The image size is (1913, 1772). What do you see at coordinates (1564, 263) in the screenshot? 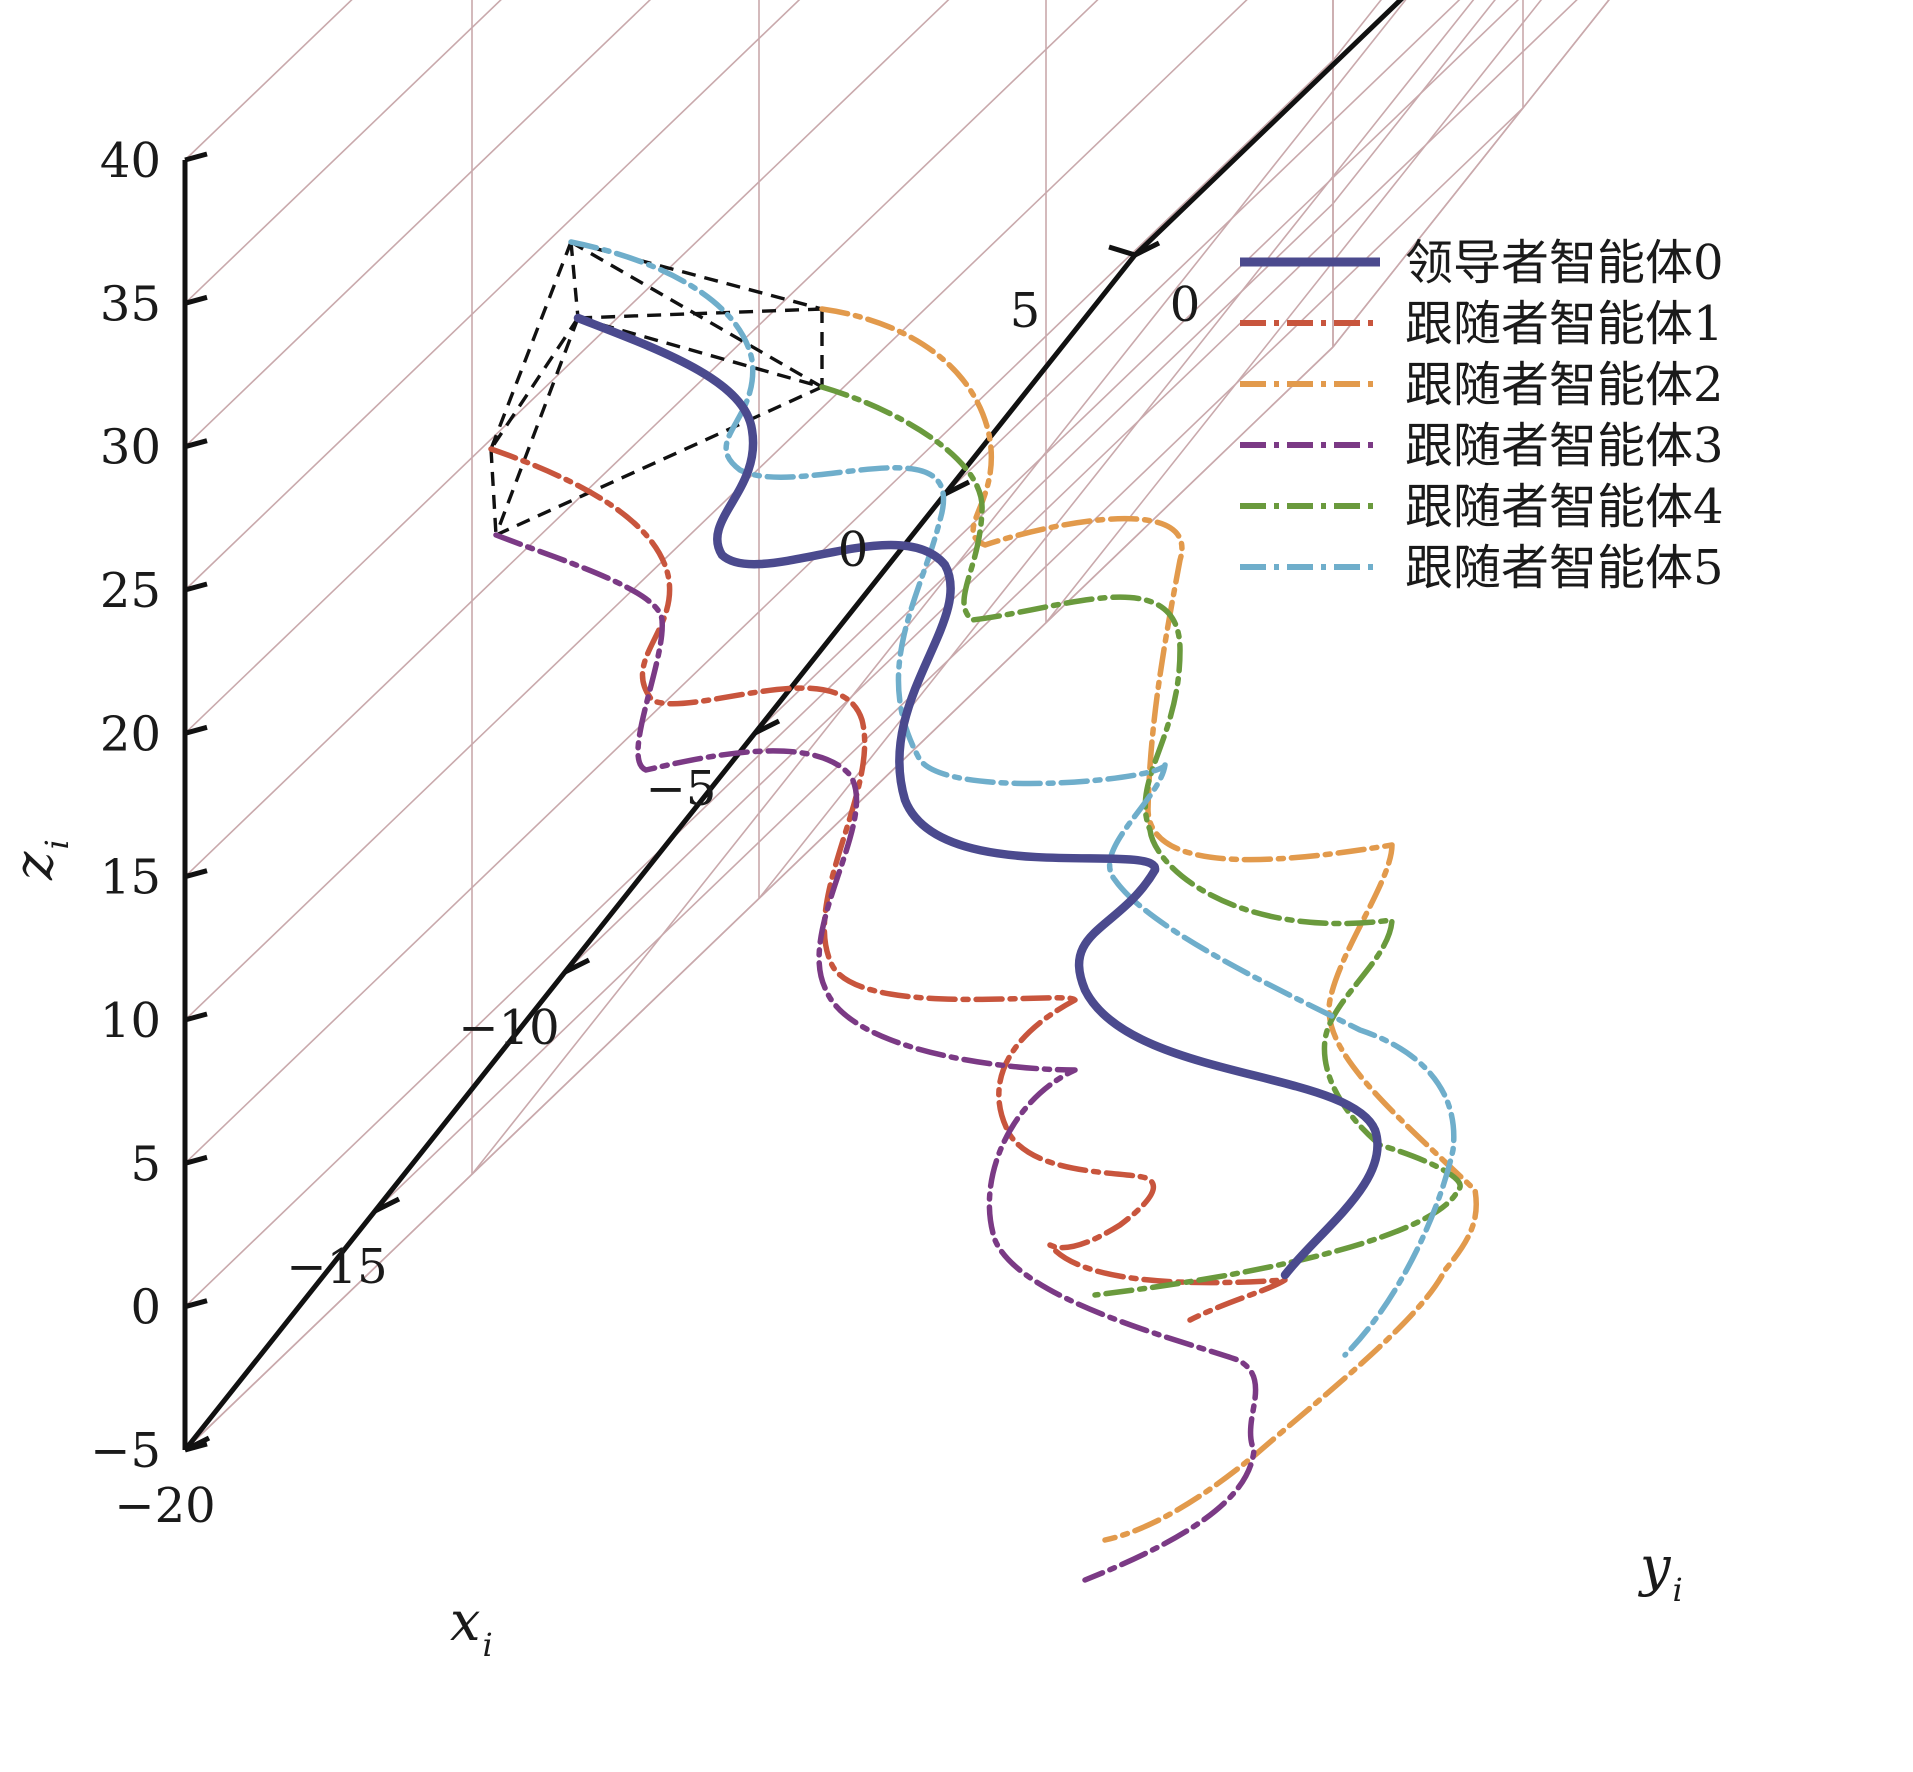
I see `legend-label-0: 领导者智能体0` at bounding box center [1564, 263].